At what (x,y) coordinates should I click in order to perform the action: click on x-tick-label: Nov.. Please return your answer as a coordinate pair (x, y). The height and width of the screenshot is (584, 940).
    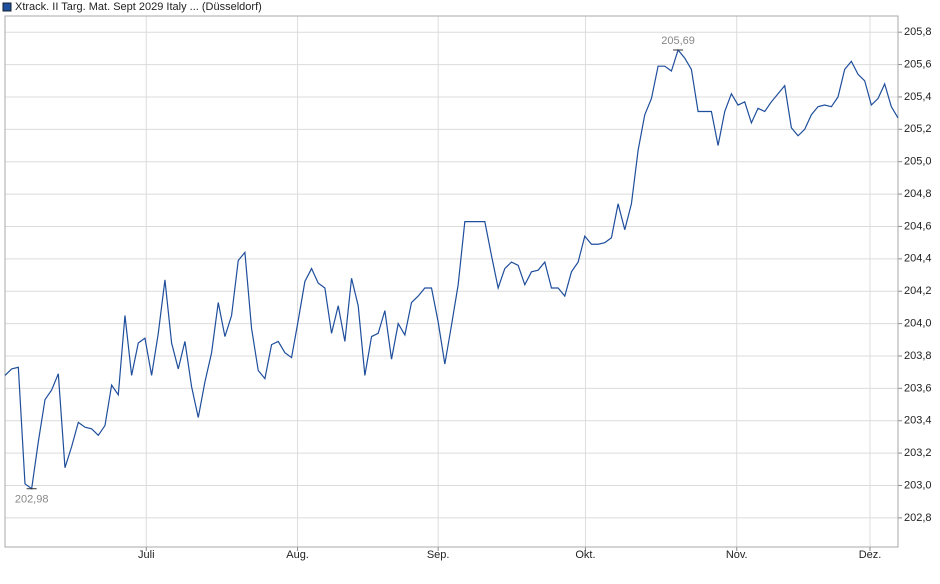
    Looking at the image, I should click on (737, 555).